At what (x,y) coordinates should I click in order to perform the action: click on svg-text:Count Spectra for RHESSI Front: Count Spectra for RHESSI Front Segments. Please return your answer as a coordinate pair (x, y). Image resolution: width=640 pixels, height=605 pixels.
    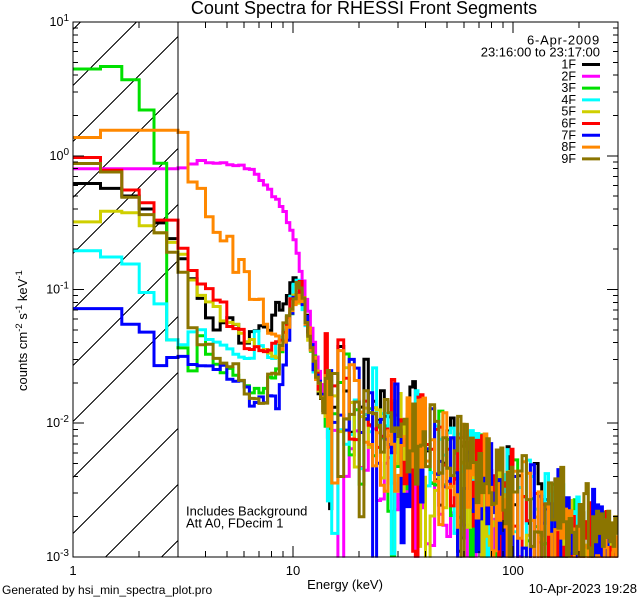
    Looking at the image, I should click on (364, 9).